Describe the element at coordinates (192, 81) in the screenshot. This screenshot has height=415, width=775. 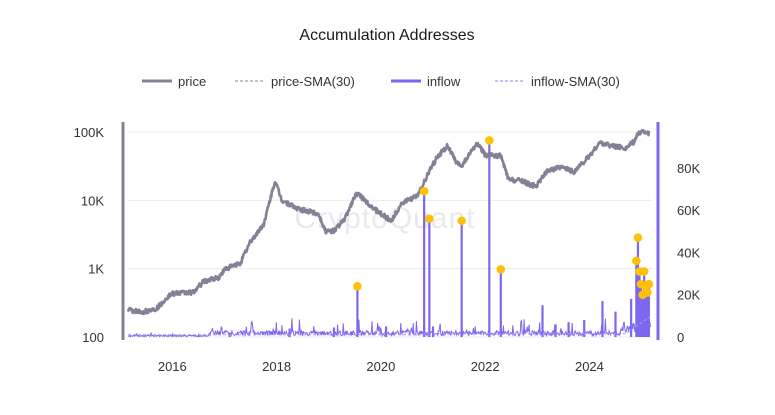
I see `legend-label-price: price` at that location.